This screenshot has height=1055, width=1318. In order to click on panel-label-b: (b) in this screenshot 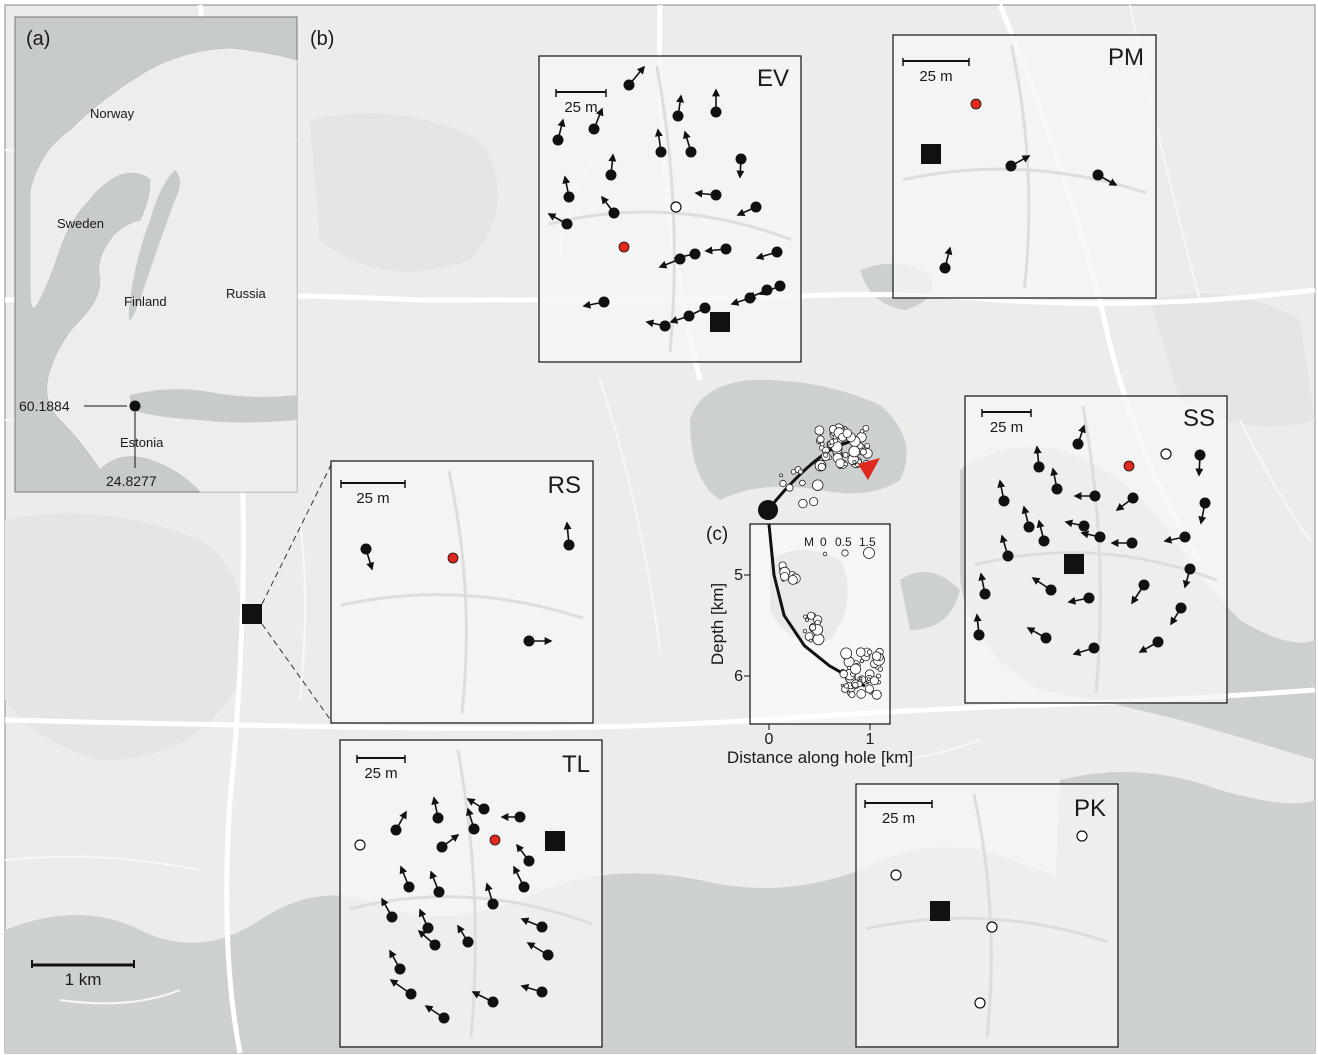, I will do `click(322, 39)`.